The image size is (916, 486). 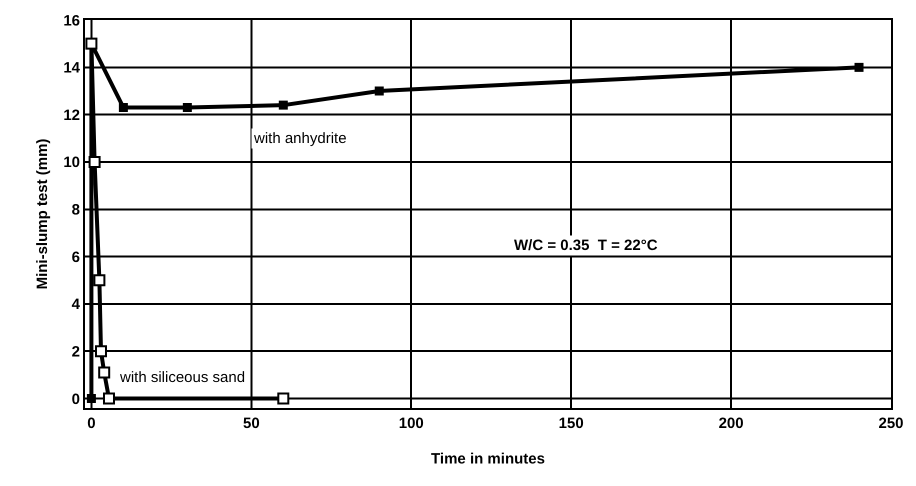 I want to click on x-axis-title: Time in minutes, so click(x=488, y=459).